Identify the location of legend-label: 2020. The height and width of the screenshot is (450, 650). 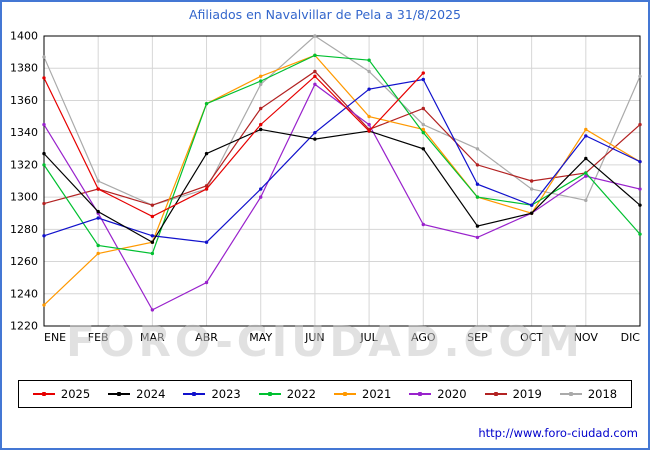
(452, 394).